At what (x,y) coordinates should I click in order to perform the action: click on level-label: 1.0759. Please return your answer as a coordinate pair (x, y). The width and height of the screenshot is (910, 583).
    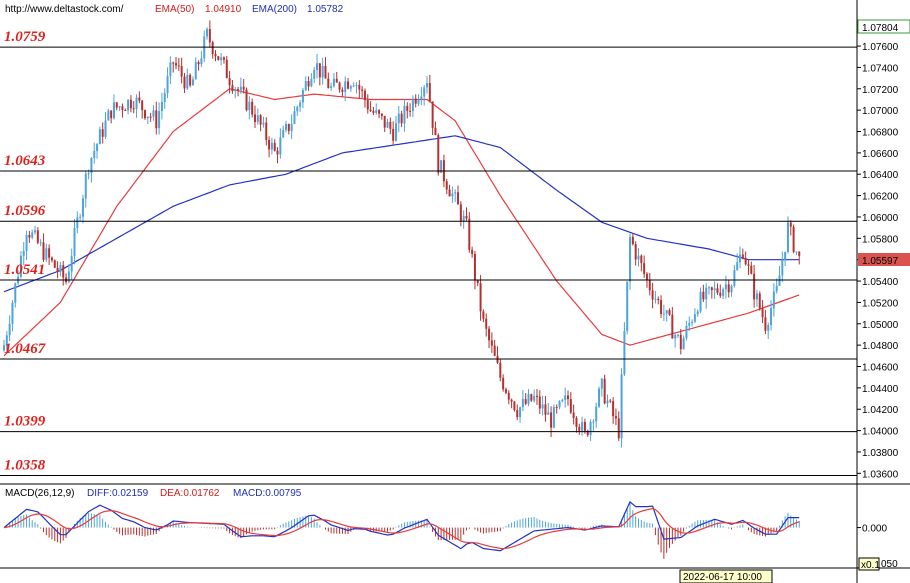
    Looking at the image, I should click on (25, 37).